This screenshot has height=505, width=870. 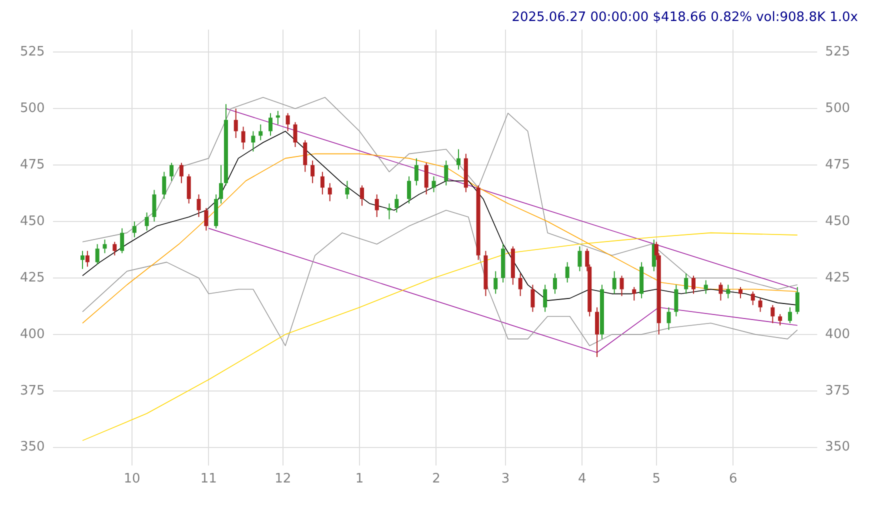 What do you see at coordinates (733, 479) in the screenshot?
I see `x-tick-label: 6` at bounding box center [733, 479].